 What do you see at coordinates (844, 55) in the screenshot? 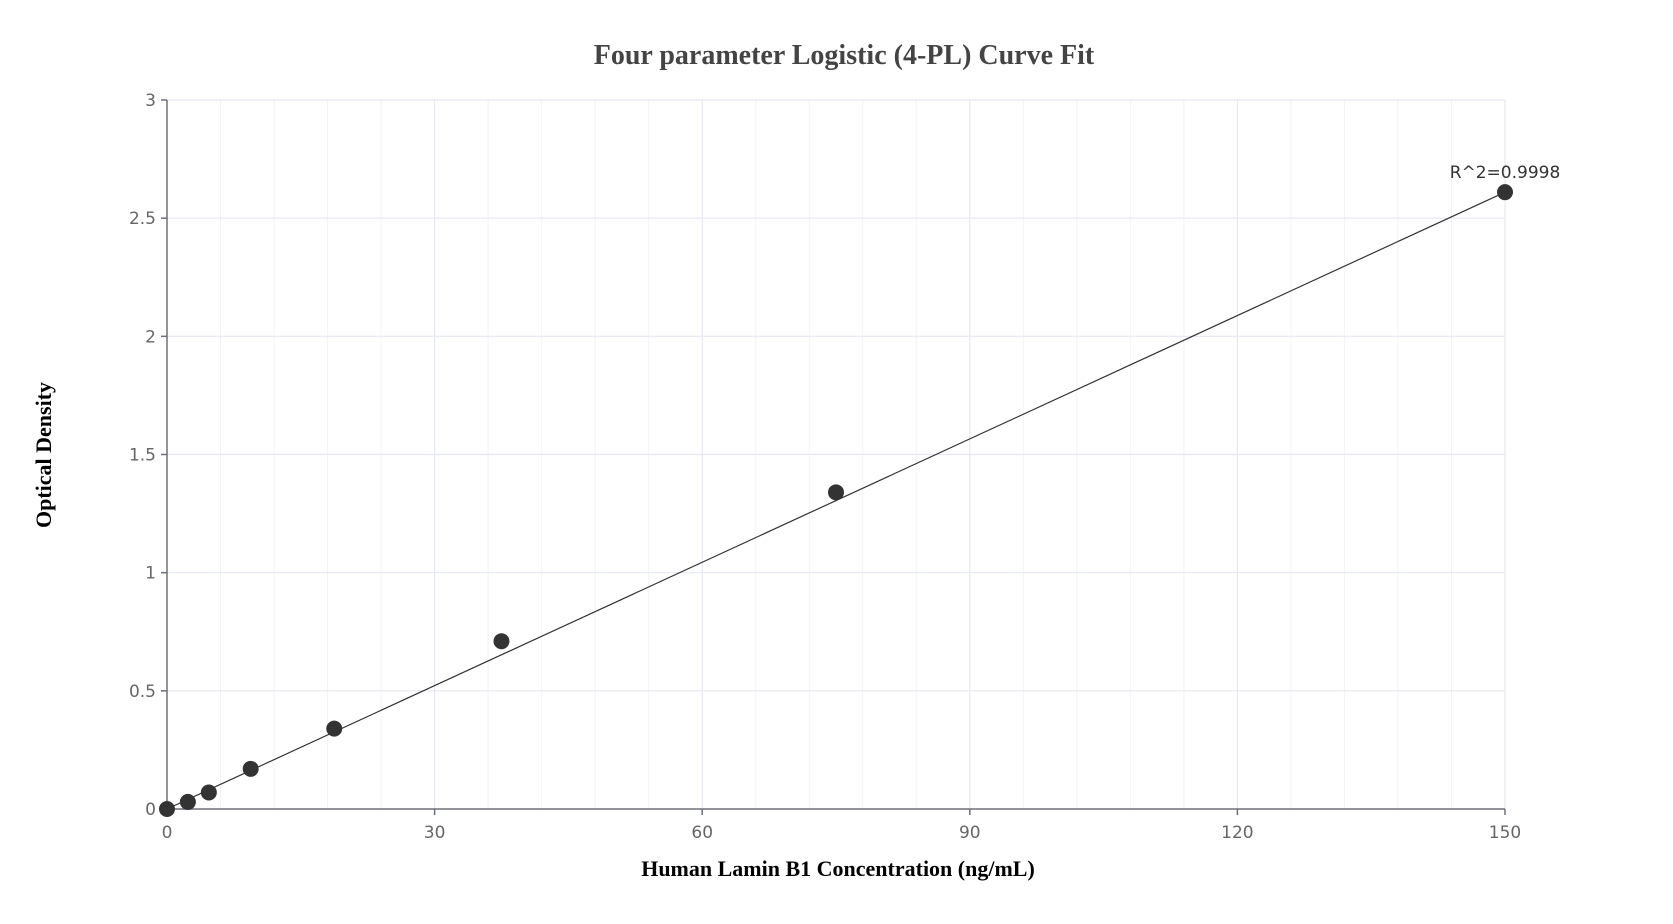
I see `chart-title: Four parameter Logistic (4-PL) Curve Fit` at bounding box center [844, 55].